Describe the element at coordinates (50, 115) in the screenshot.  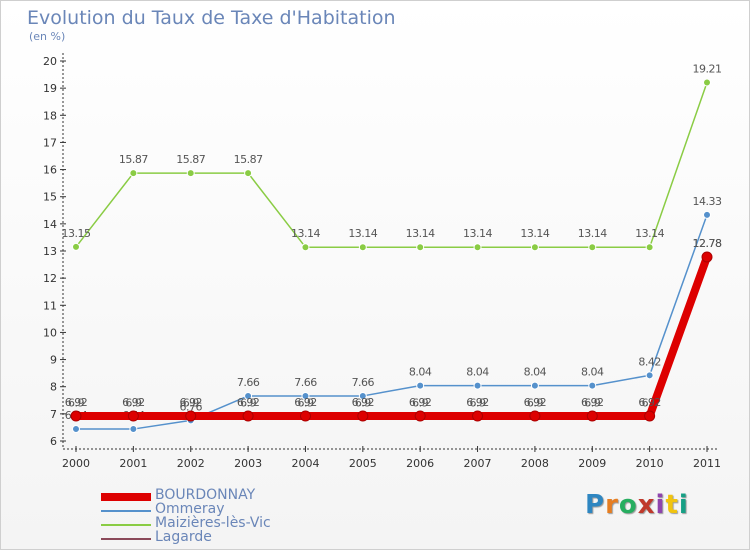
I see `y-tick-label: 18` at that location.